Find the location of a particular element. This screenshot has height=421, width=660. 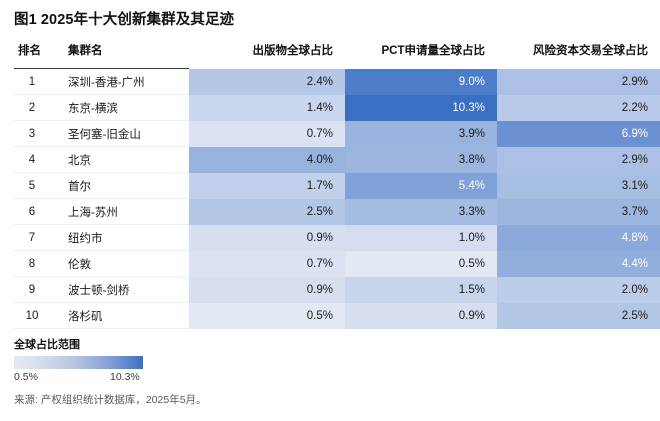

header-rule-rank is located at coordinates (36, 67).